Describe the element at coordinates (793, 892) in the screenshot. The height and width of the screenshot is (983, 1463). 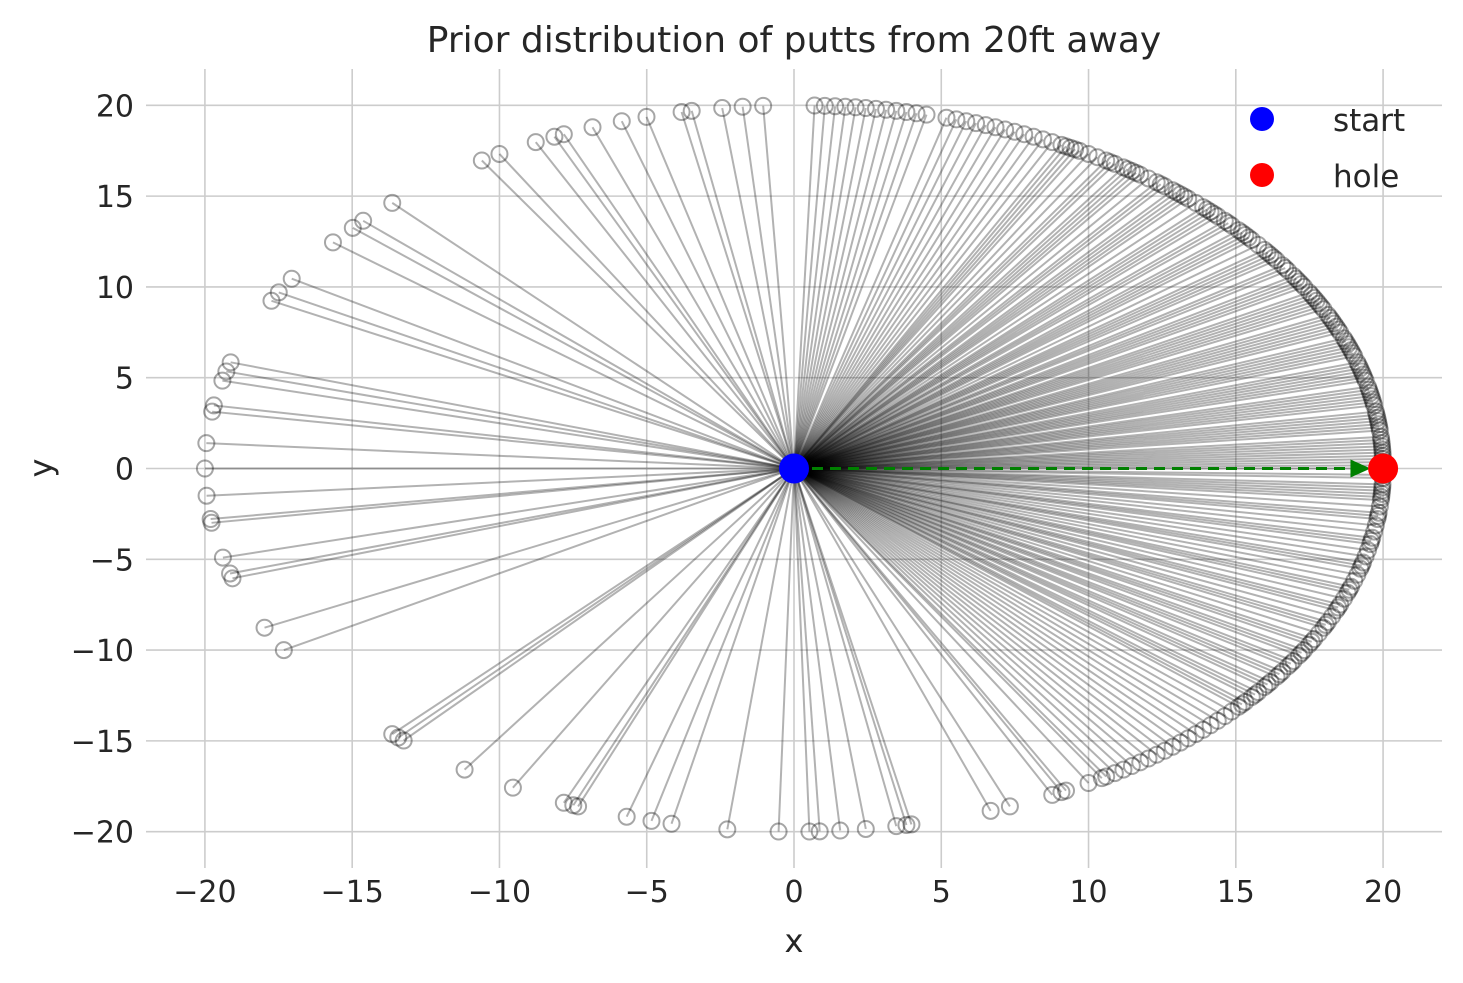
I see `x-tick-label: 0` at that location.